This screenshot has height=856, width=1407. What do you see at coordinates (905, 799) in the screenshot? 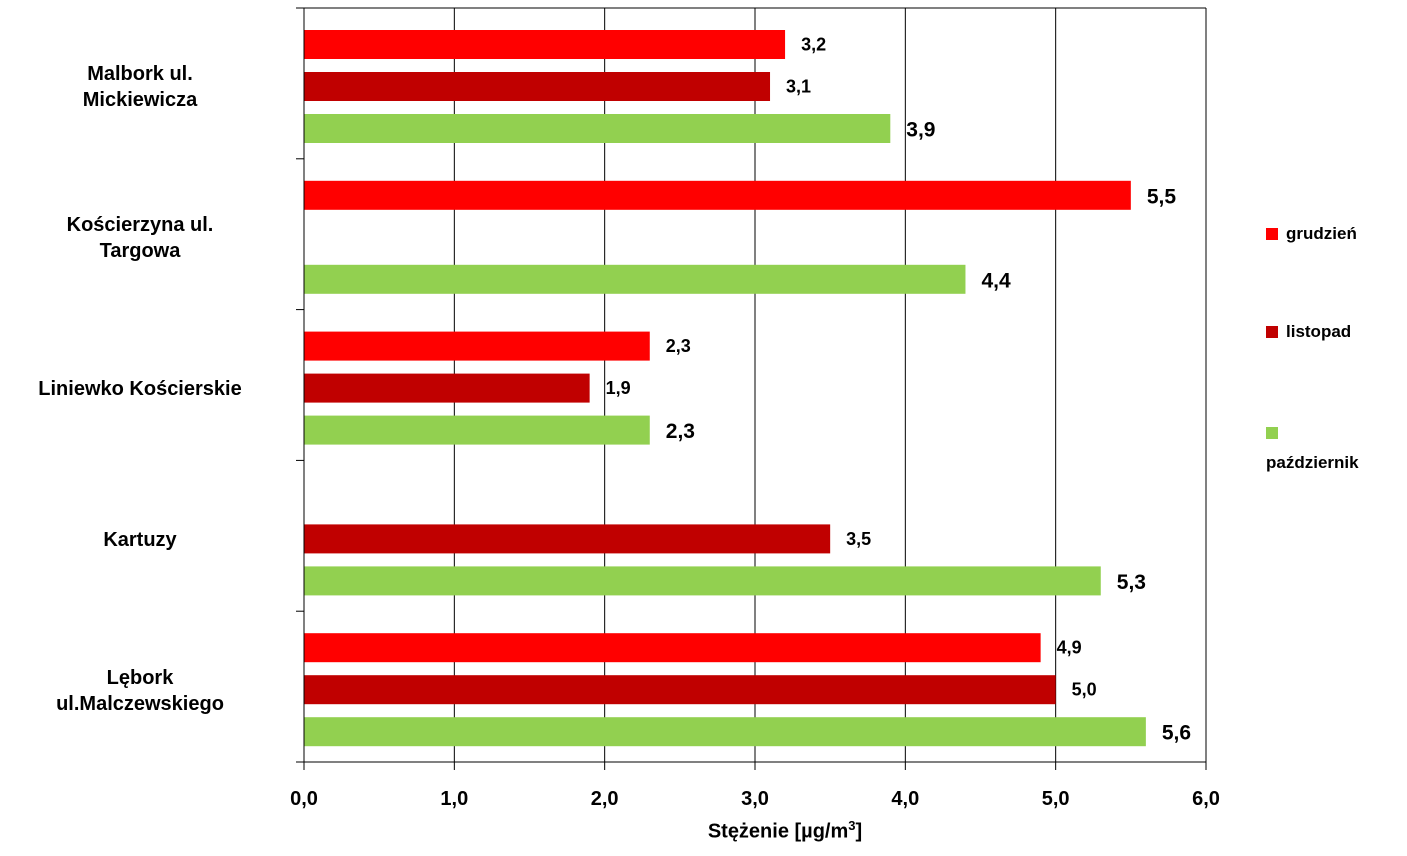
I see `x-tick-label-4: 4,0` at bounding box center [905, 799].